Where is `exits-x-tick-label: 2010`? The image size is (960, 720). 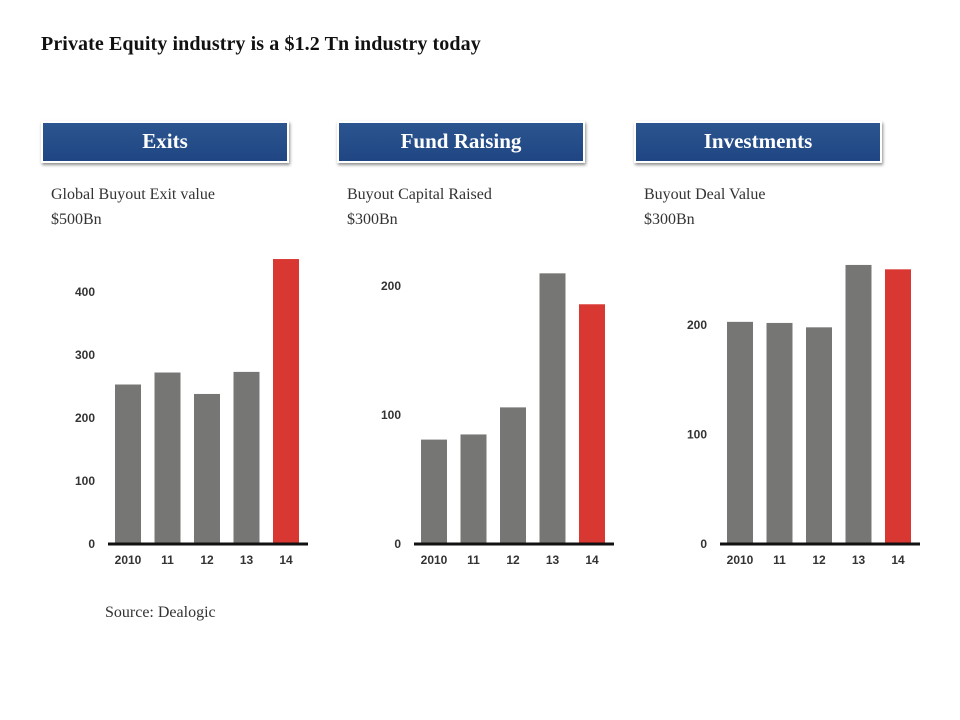 exits-x-tick-label: 2010 is located at coordinates (128, 560).